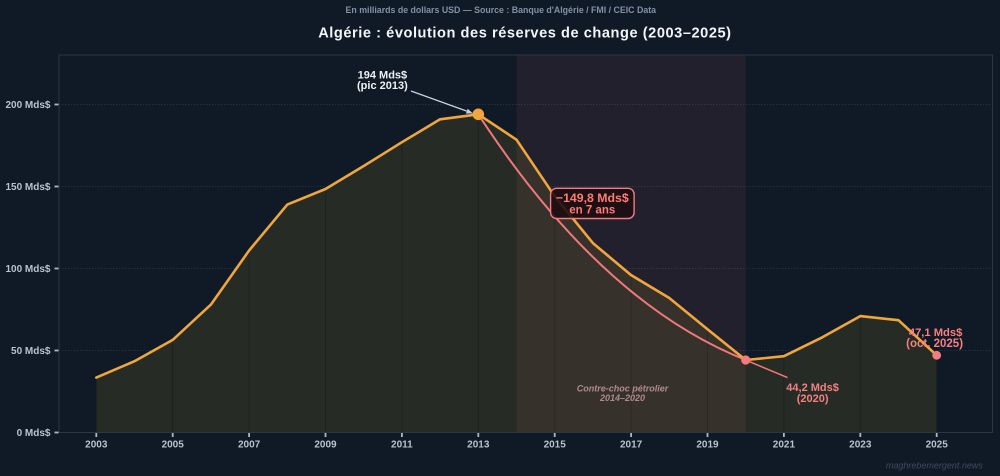  I want to click on svg-text: 2021, so click(784, 445).